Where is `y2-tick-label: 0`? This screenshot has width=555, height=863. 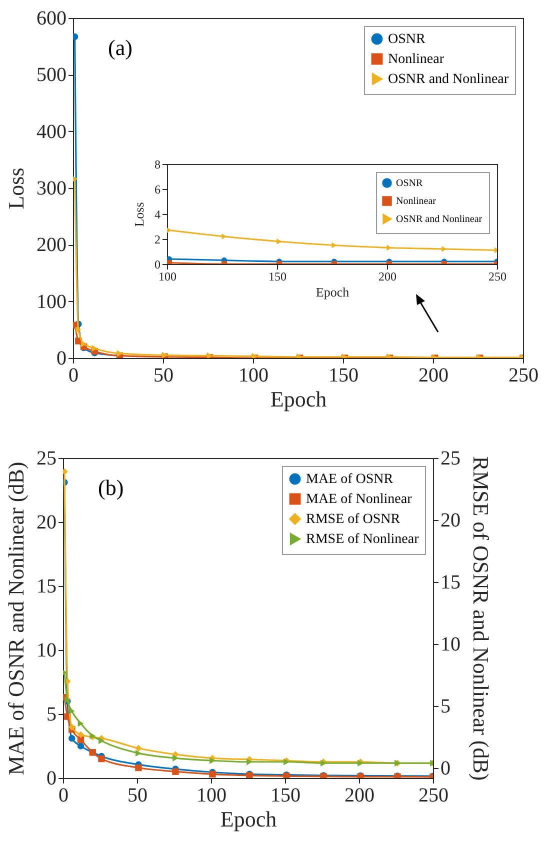
y2-tick-label: 0 is located at coordinates (445, 769).